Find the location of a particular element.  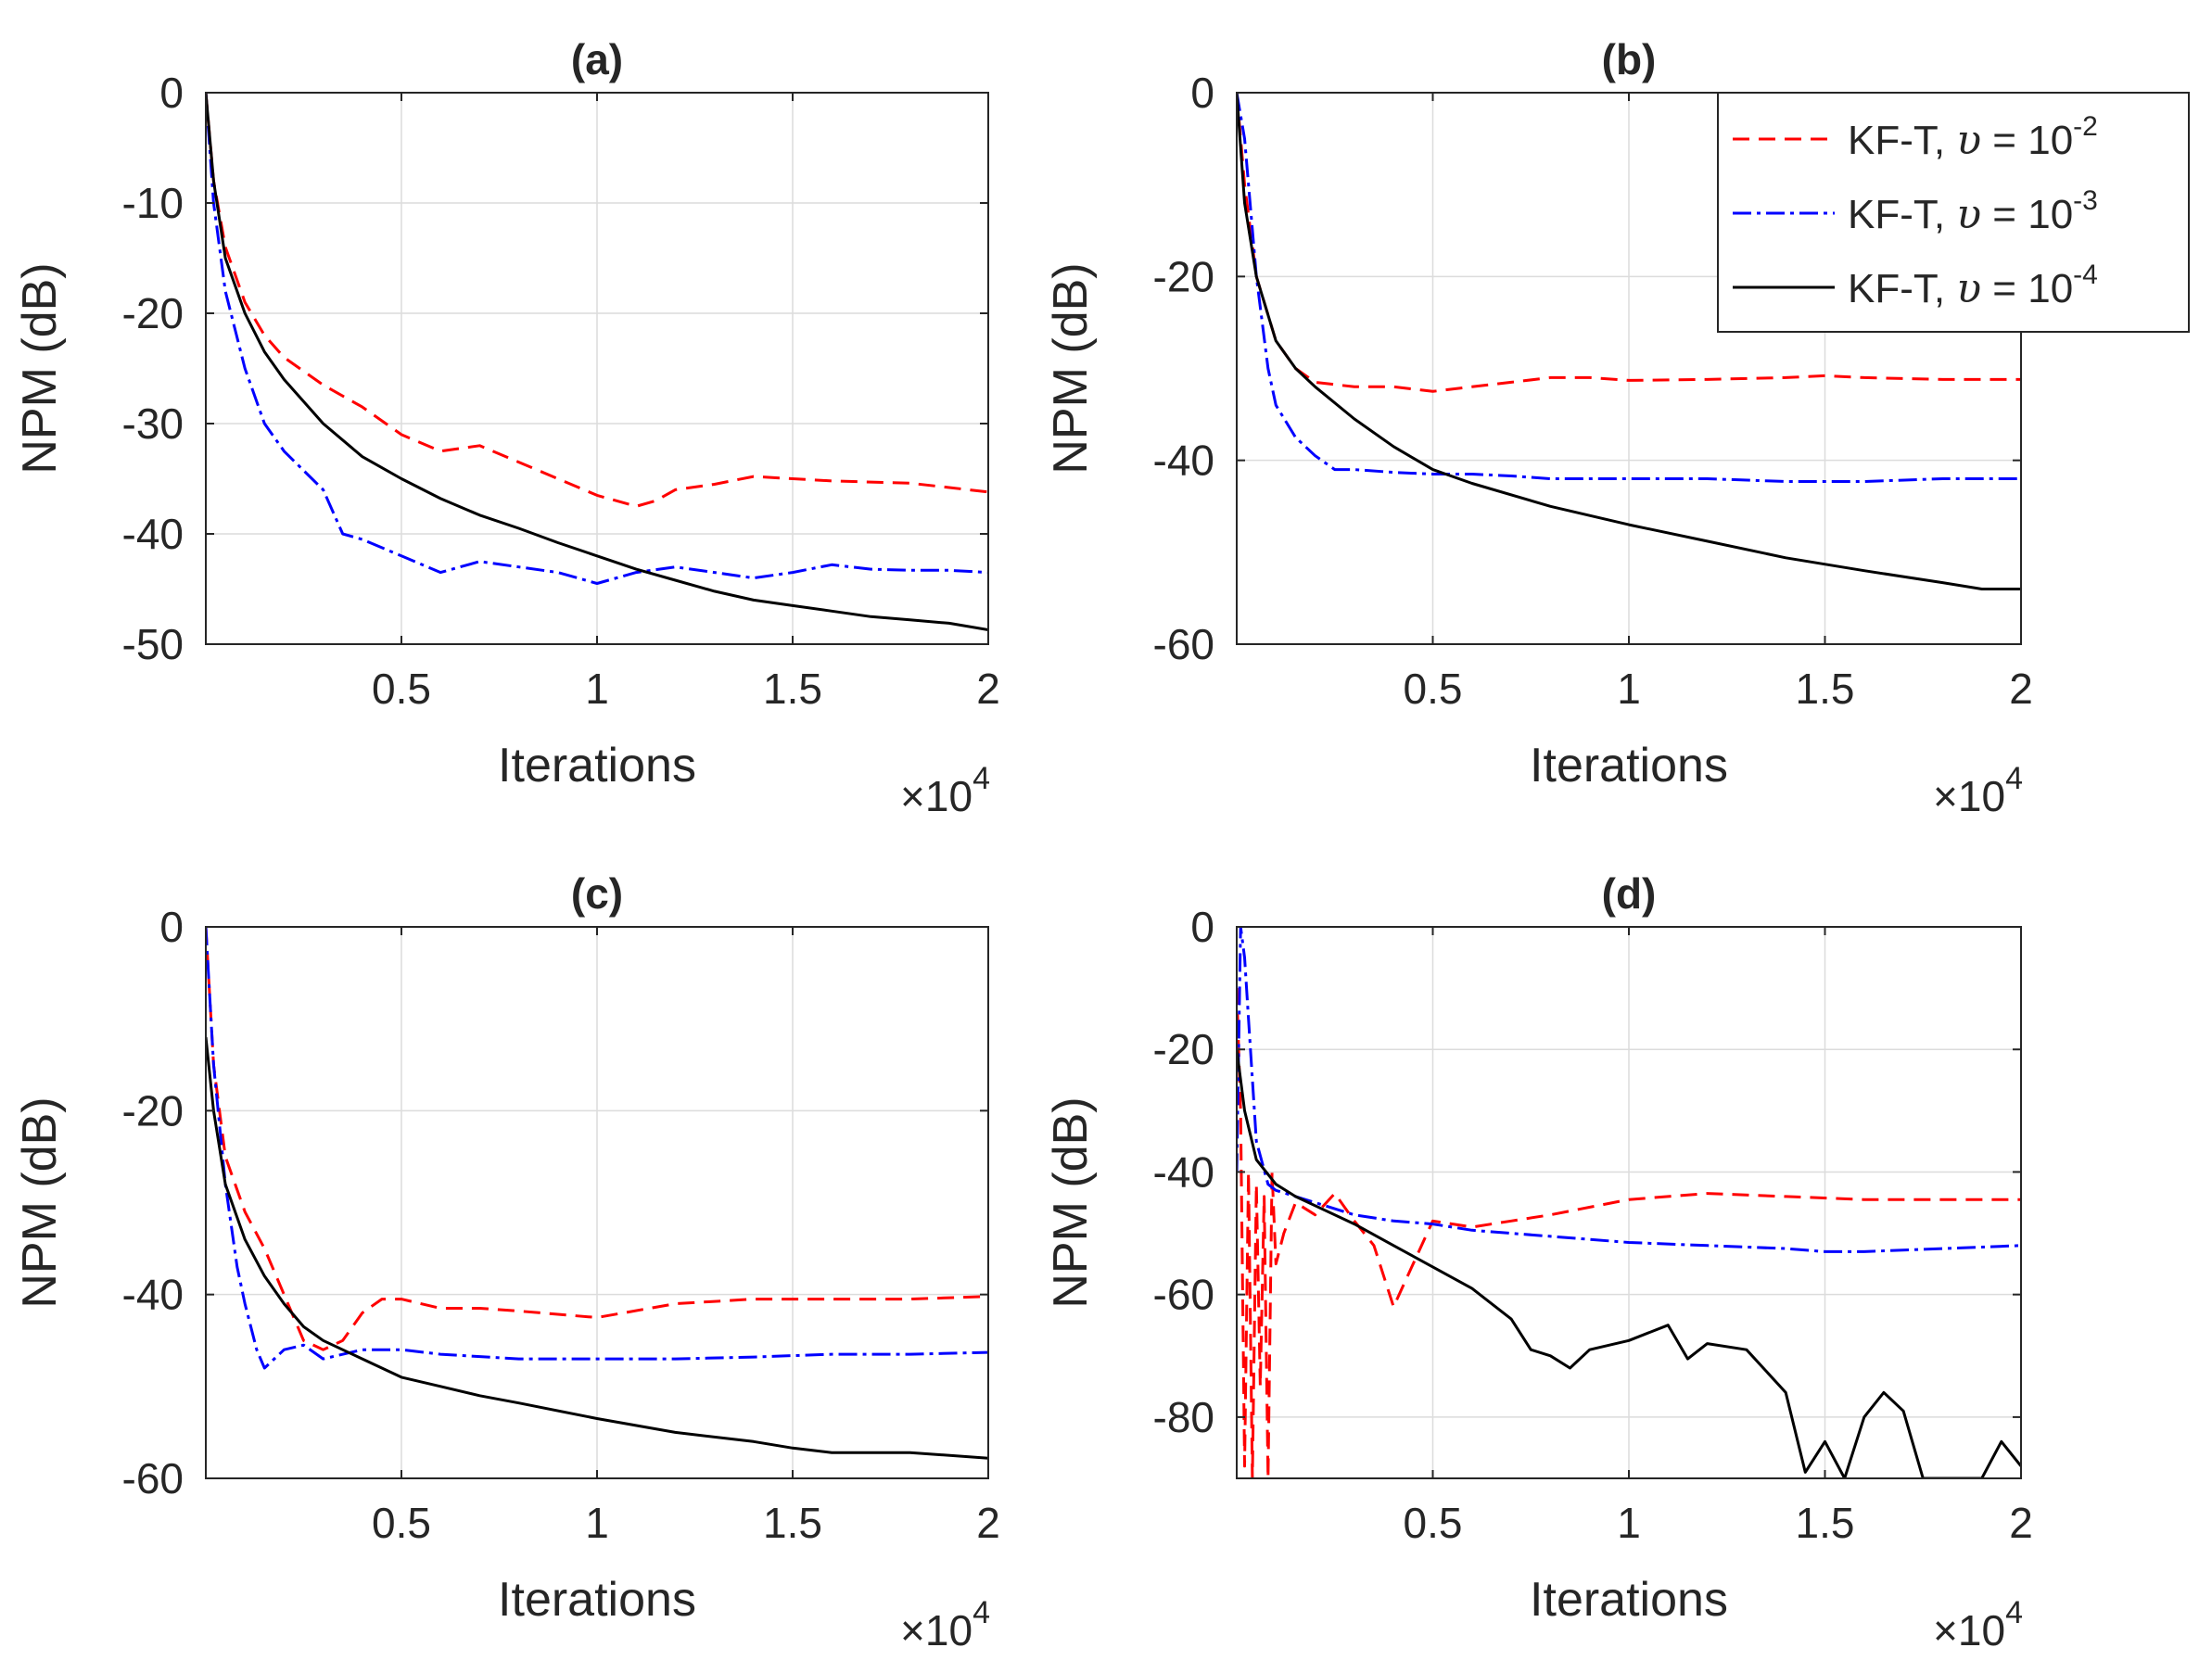

legend-entry-label: KF-T, υ = 10-4 is located at coordinates (1973, 286).